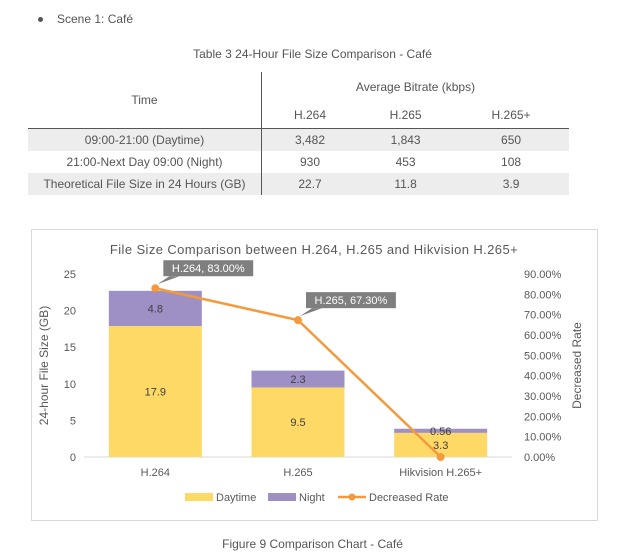 The image size is (625, 555). I want to click on y-tick-label: 15, so click(70, 348).